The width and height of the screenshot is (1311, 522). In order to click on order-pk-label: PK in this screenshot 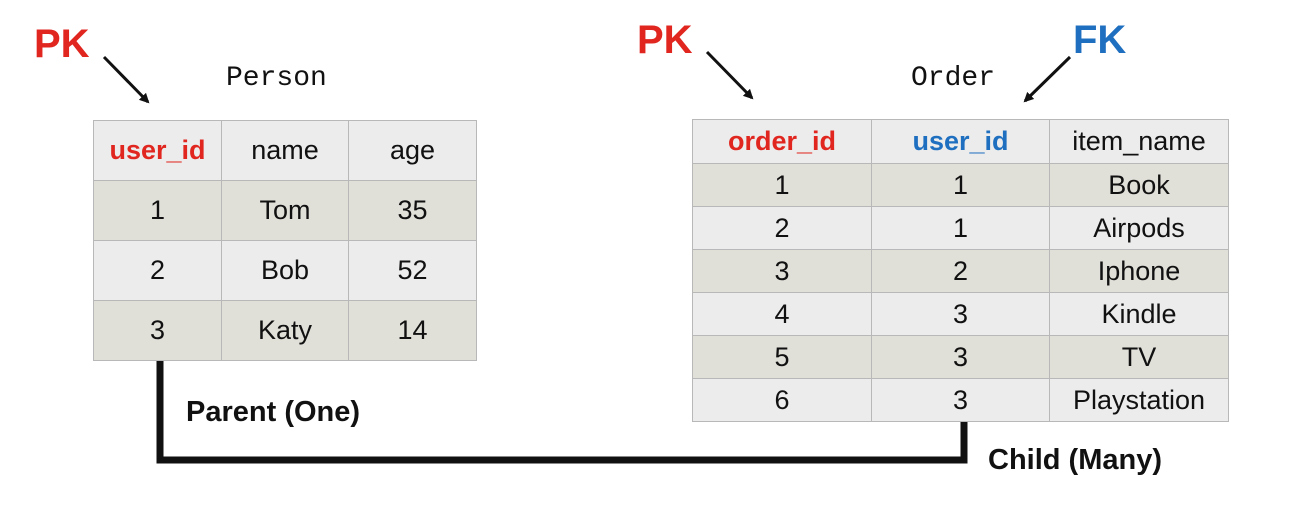, I will do `click(665, 40)`.